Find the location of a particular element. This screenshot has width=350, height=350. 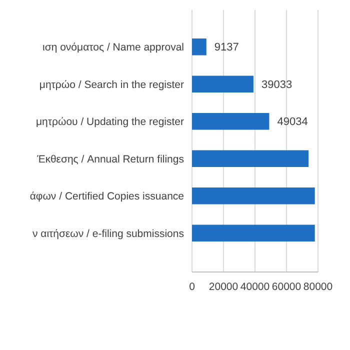

y-tick-label: ν αιτήσεων / e-filing submissions is located at coordinates (108, 234).